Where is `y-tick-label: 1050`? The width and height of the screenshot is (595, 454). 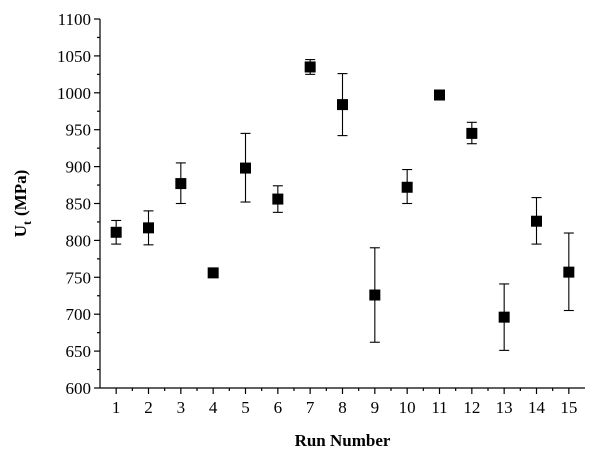
y-tick-label: 1050 is located at coordinates (74, 56).